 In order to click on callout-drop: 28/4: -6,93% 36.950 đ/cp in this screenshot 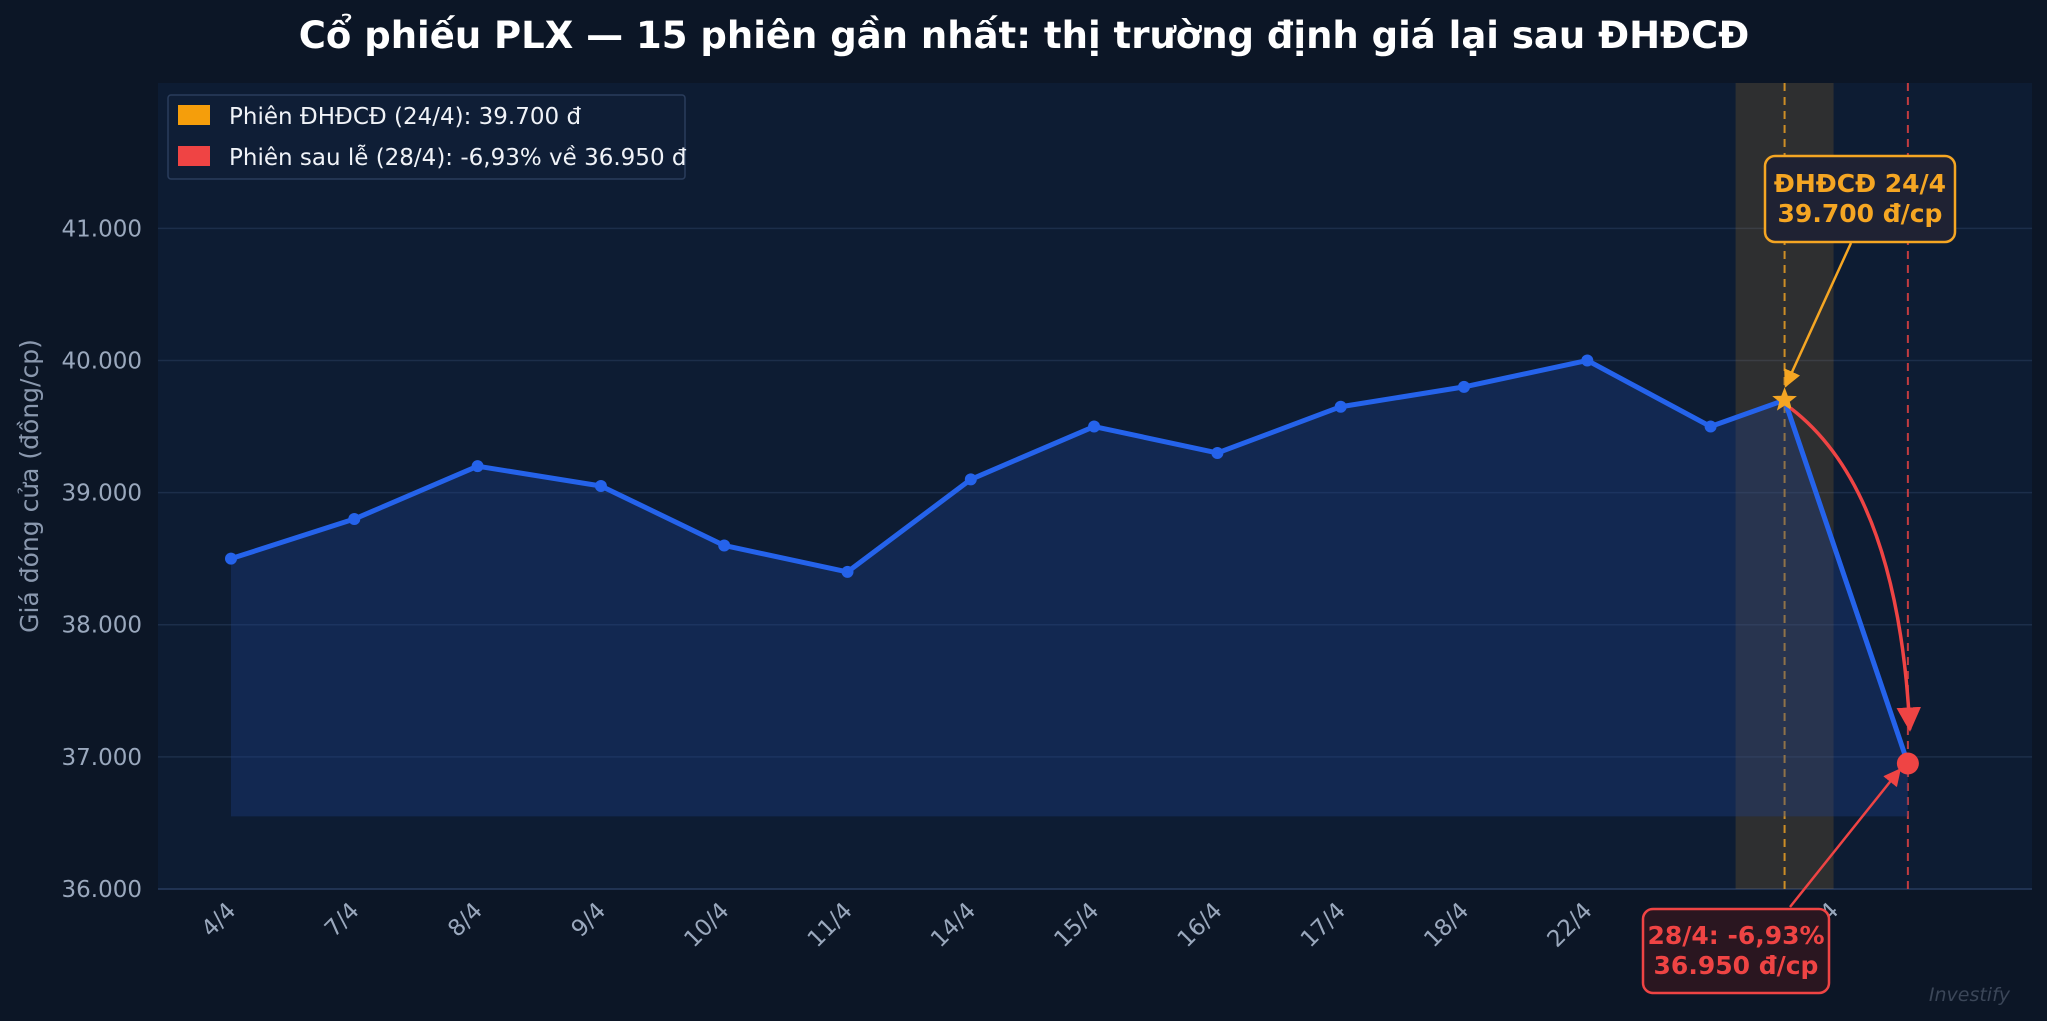, I will do `click(1736, 951)`.